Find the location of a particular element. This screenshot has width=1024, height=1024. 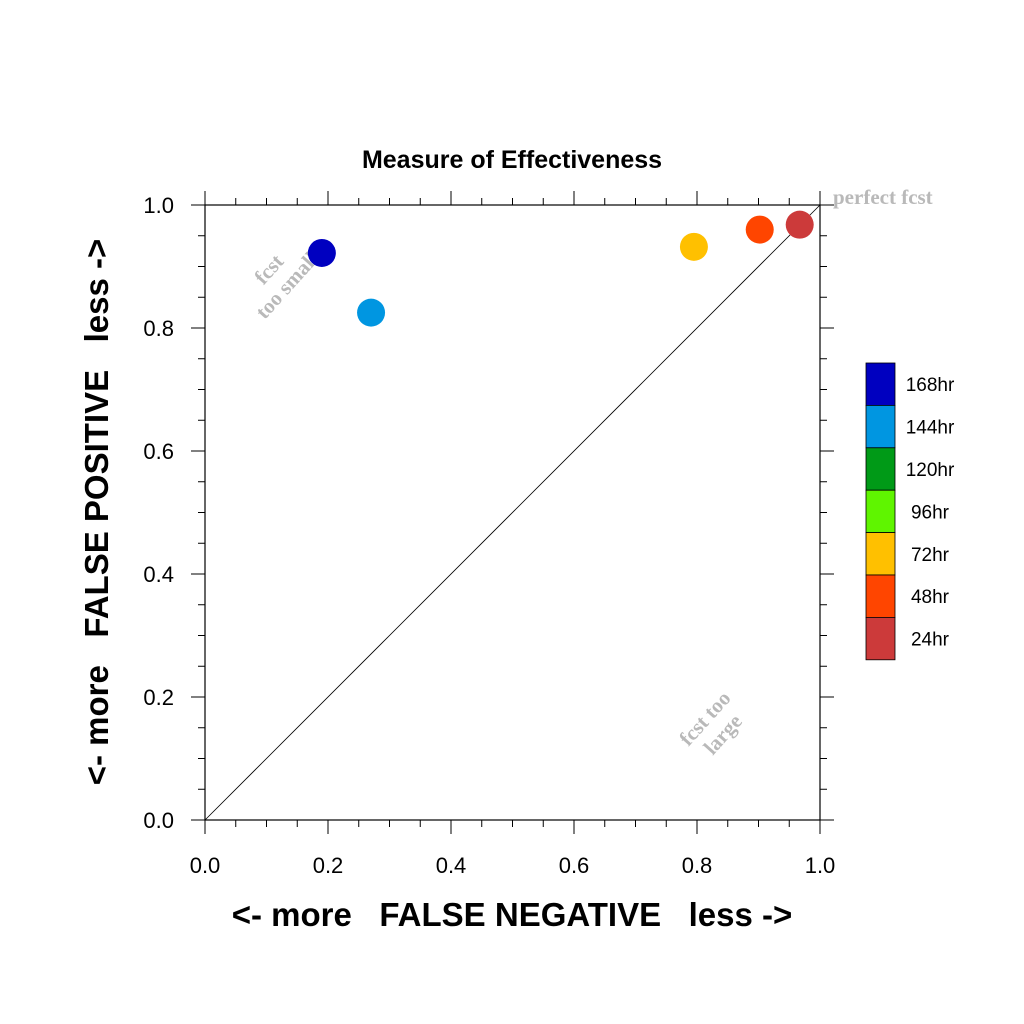

legend-label-168hr: 168hr is located at coordinates (930, 385).